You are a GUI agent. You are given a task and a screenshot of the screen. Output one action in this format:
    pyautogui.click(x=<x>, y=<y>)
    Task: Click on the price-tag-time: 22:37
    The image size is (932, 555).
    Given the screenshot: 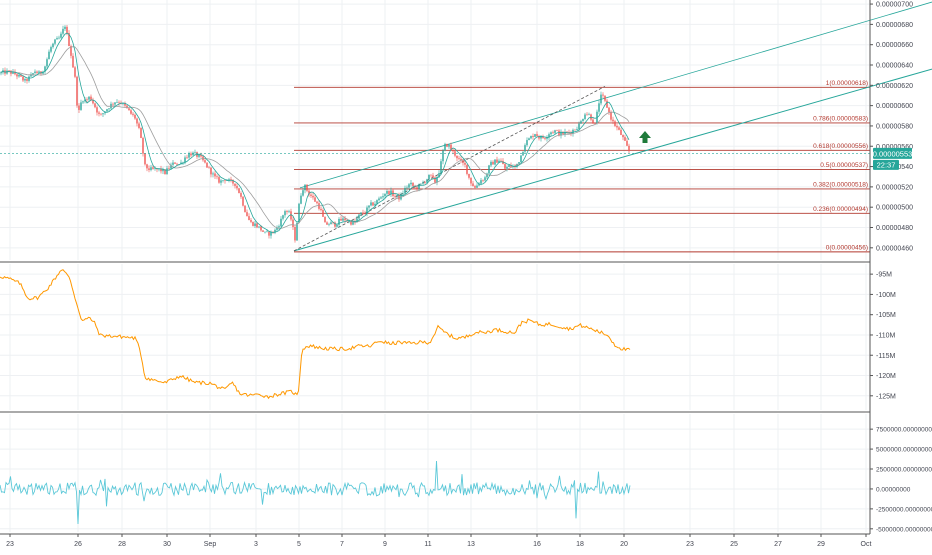 What is the action you would take?
    pyautogui.click(x=886, y=164)
    